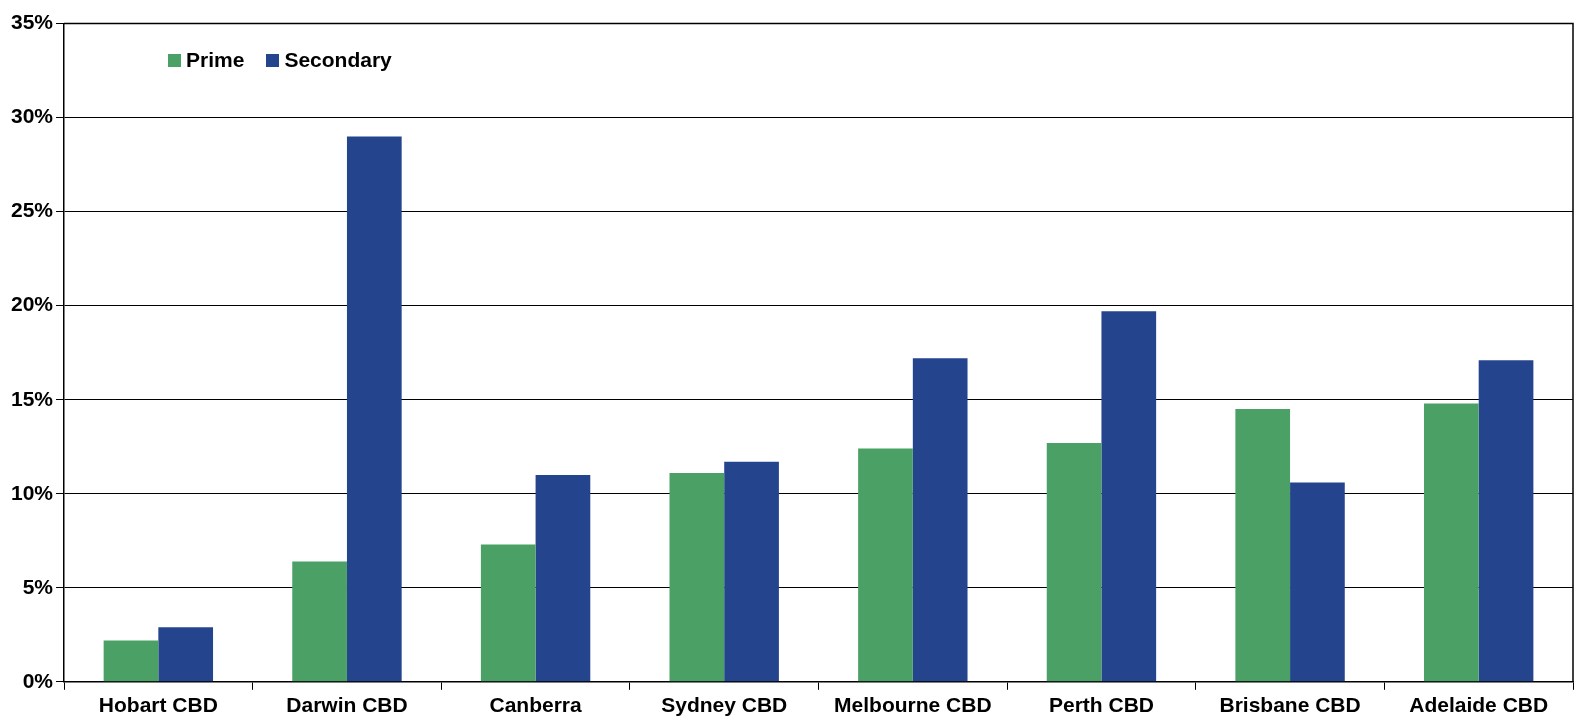  Describe the element at coordinates (158, 705) in the screenshot. I see `x-tick-label: Hobart CBD` at that location.